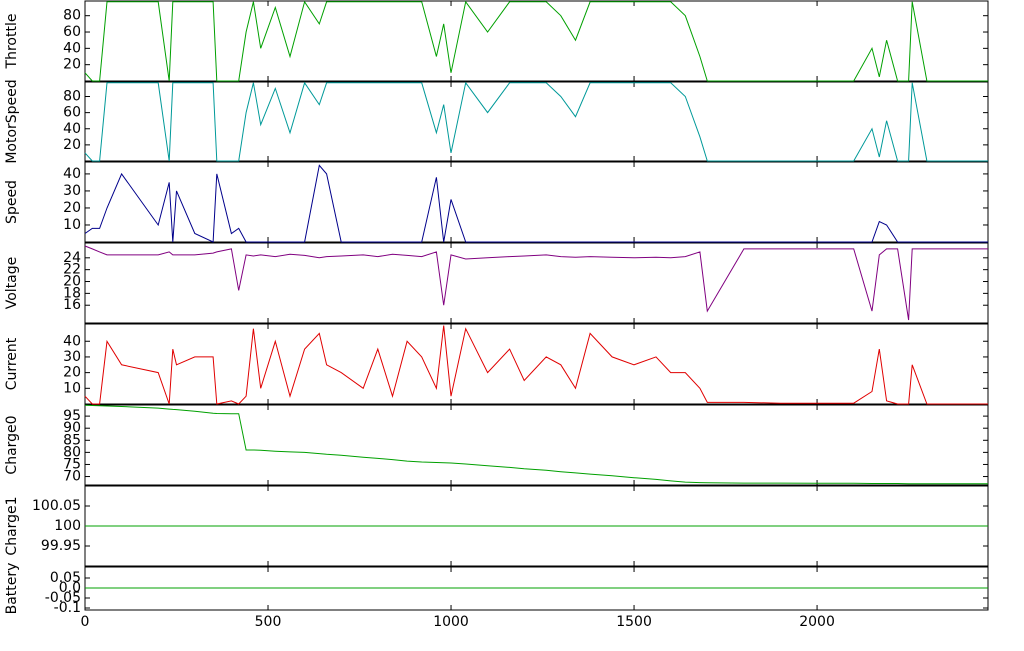 This screenshot has width=1024, height=651. What do you see at coordinates (65, 578) in the screenshot?
I see `y-tick-label: 0.05` at bounding box center [65, 578].